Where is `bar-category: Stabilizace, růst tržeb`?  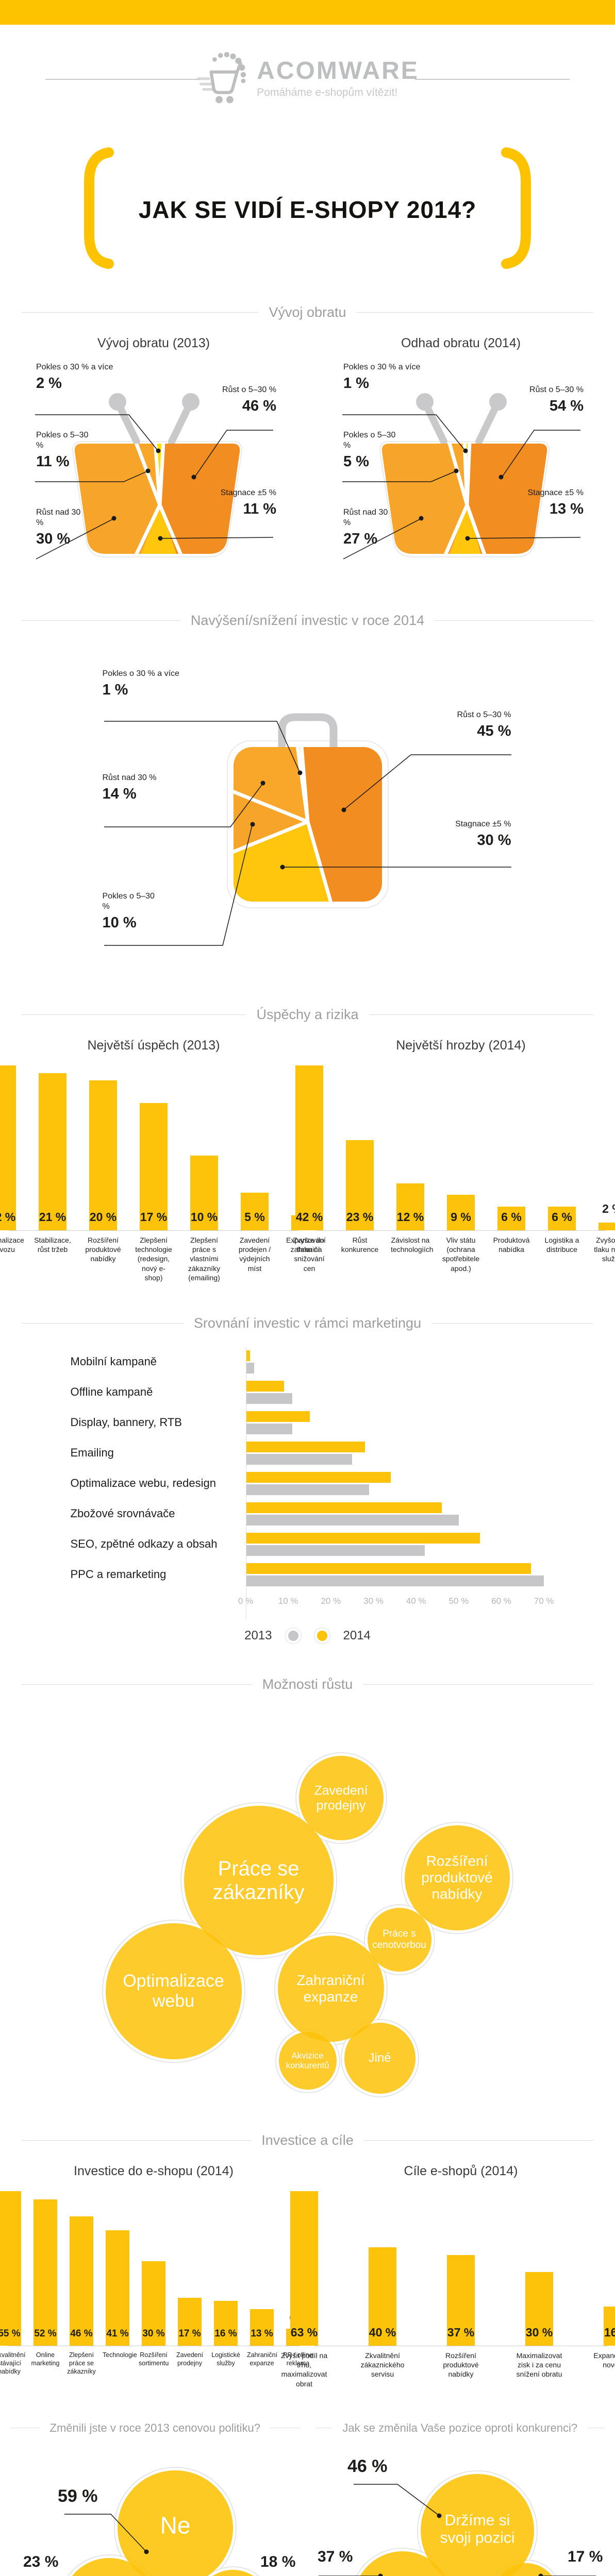
bar-category: Stabilizace, růst tržeb is located at coordinates (52, 1245).